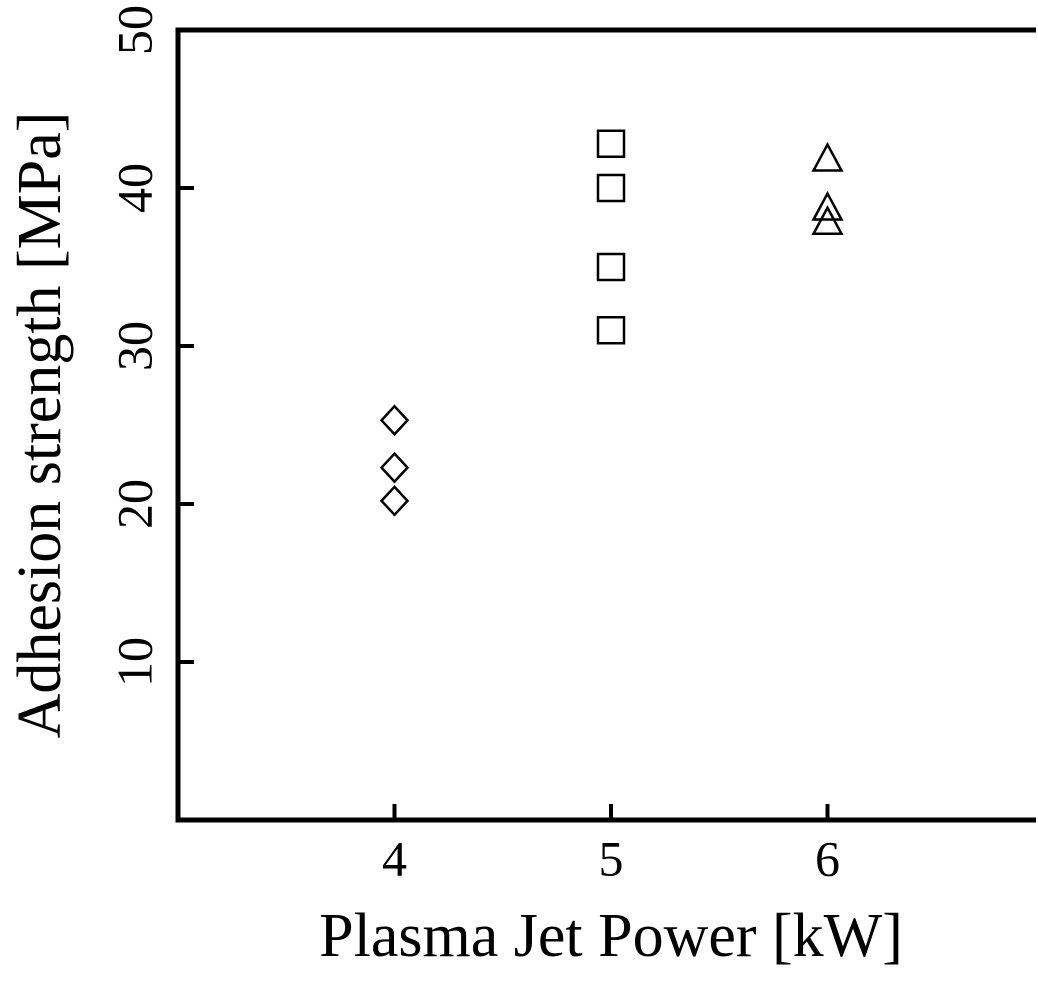 The width and height of the screenshot is (1038, 985). What do you see at coordinates (40, 425) in the screenshot?
I see `y-axis-title: Adhesion strength [MPa]` at bounding box center [40, 425].